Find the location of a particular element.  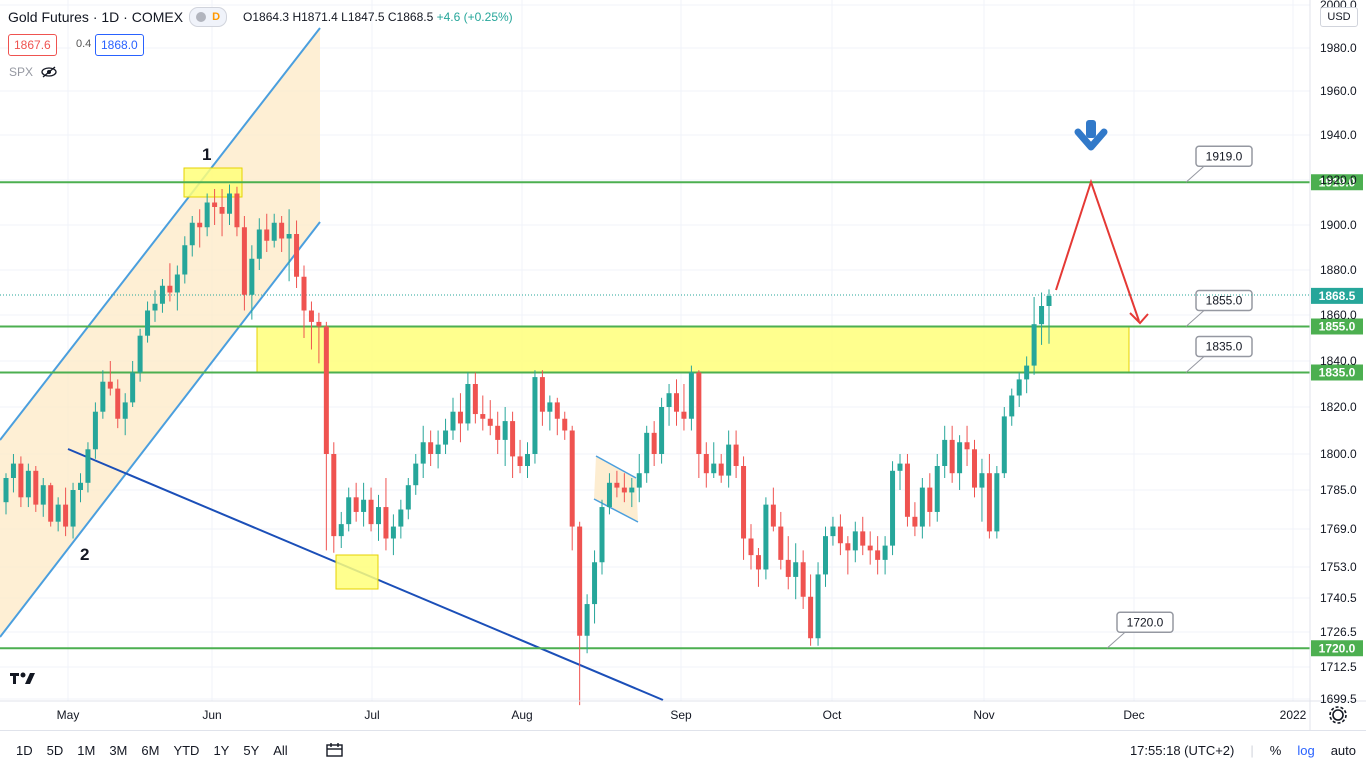

range-button-5y: 5Y is located at coordinates (251, 750).